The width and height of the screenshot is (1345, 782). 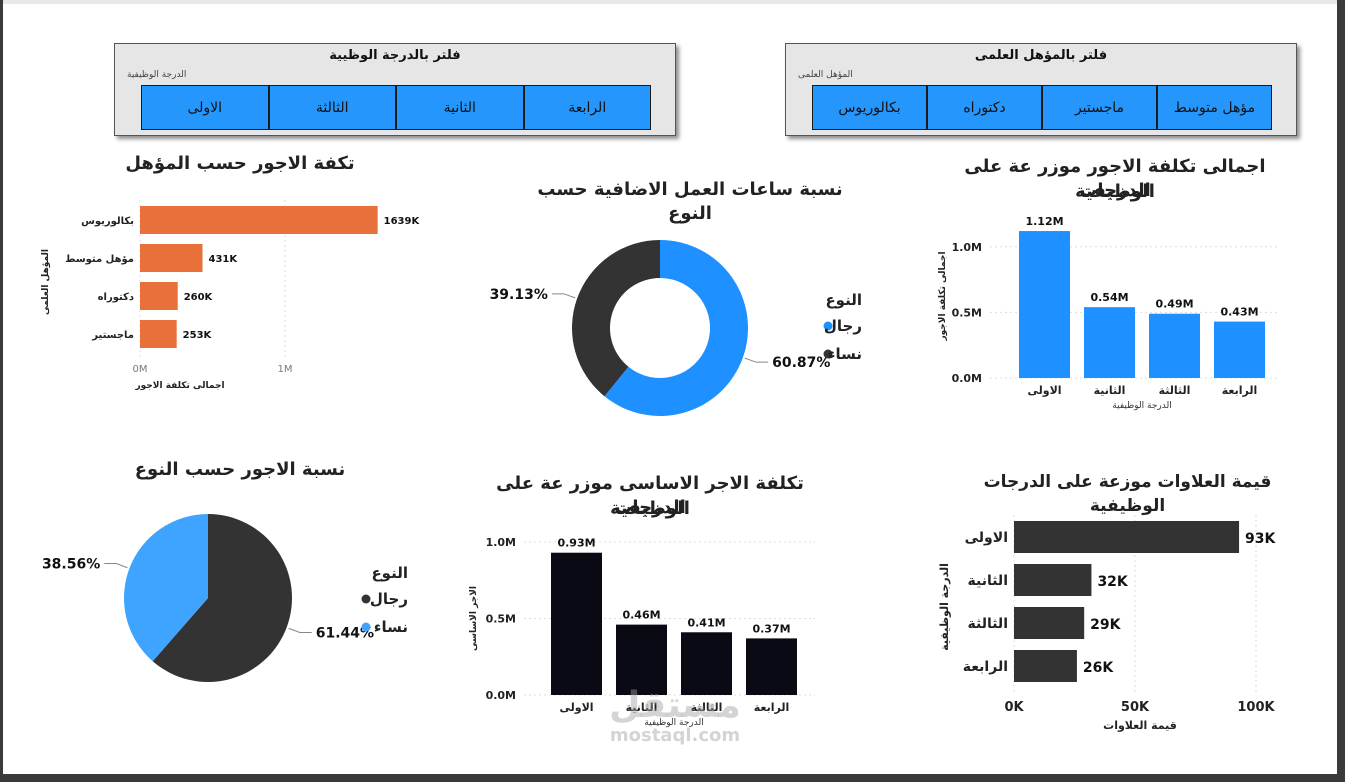 I want to click on grade-slicer-title: فلتر بالدرجة الوظيية, so click(x=395, y=55).